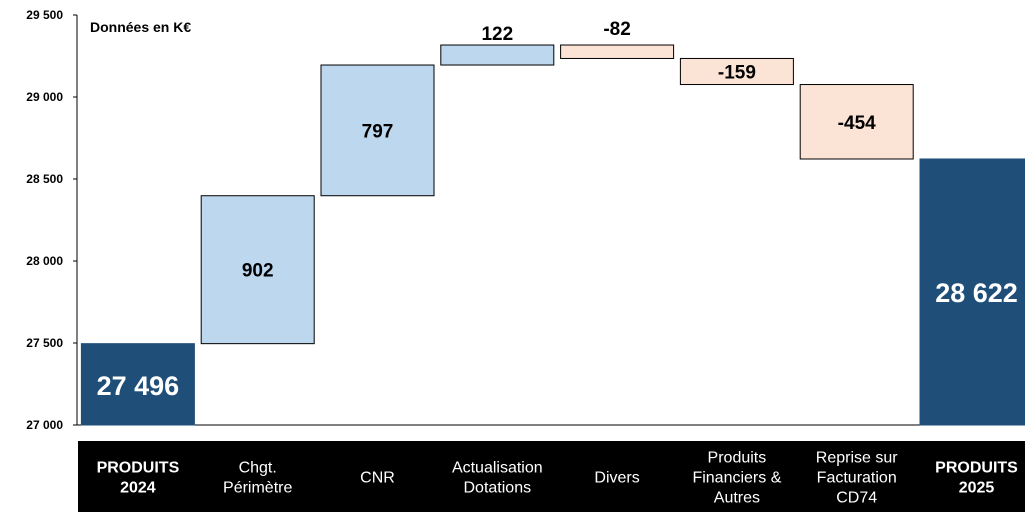 This screenshot has width=1025, height=512. I want to click on x-category-label: Actualisation, so click(497, 468).